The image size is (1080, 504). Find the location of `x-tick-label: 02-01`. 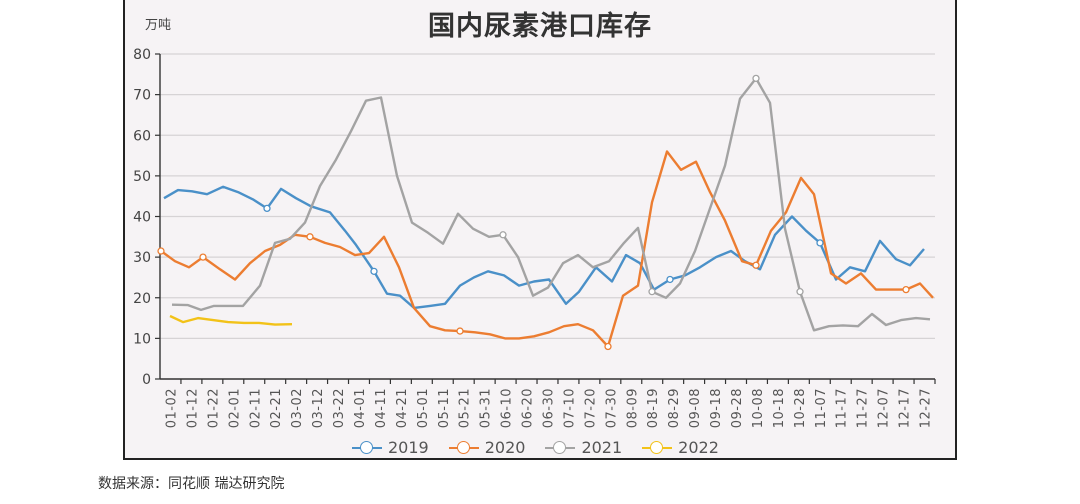

x-tick-label: 02-01 is located at coordinates (234, 408).